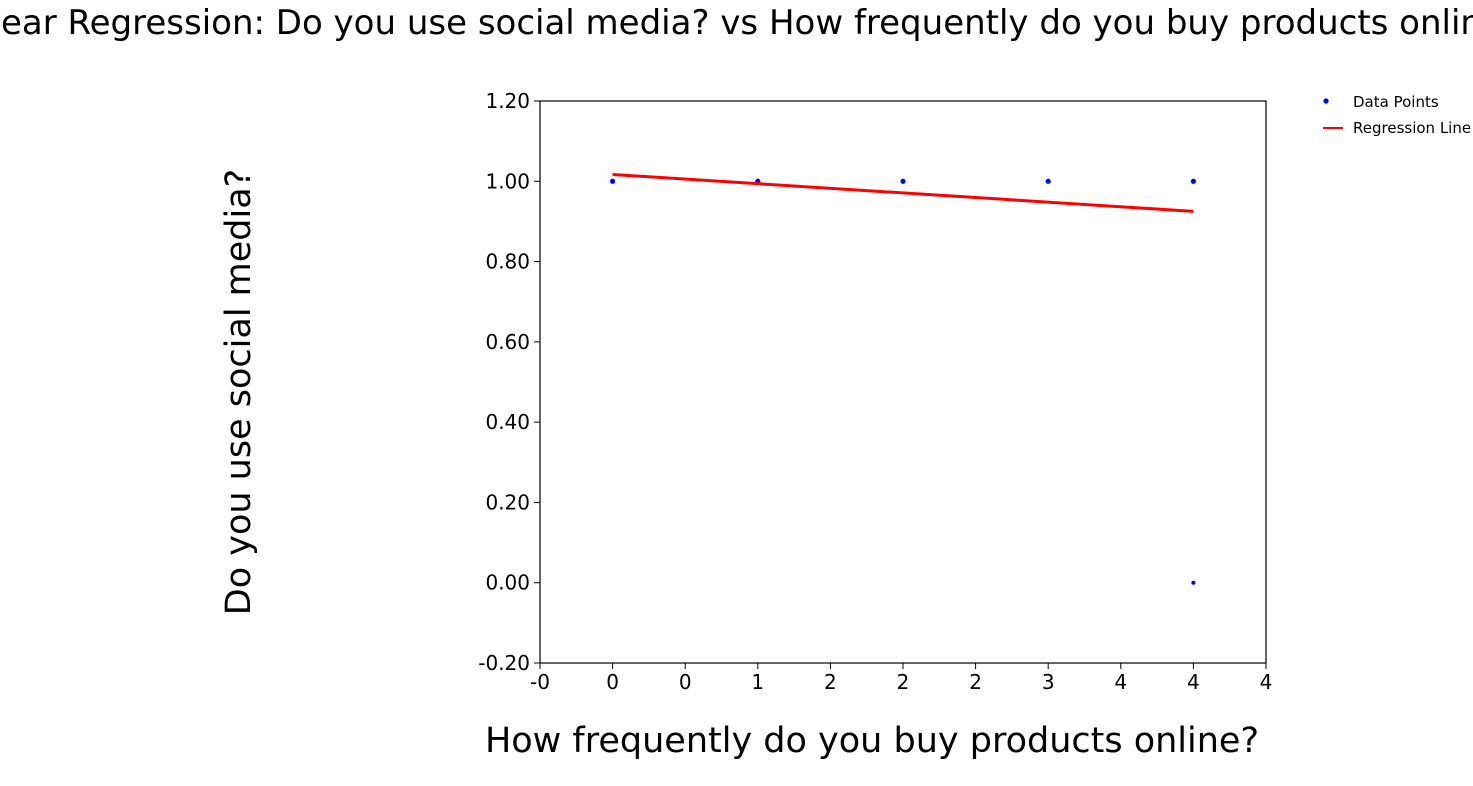  Describe the element at coordinates (1048, 682) in the screenshot. I see `x-tick-label: 3` at that location.